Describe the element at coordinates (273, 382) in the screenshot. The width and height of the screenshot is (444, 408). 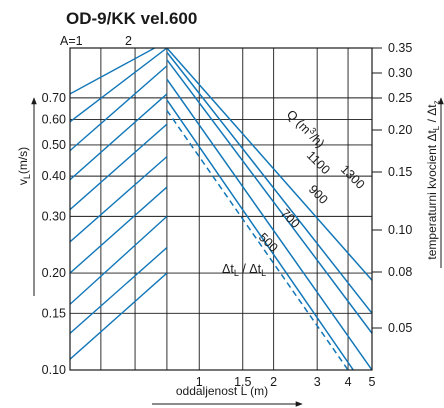
I see `x-tick-2: 2` at that location.